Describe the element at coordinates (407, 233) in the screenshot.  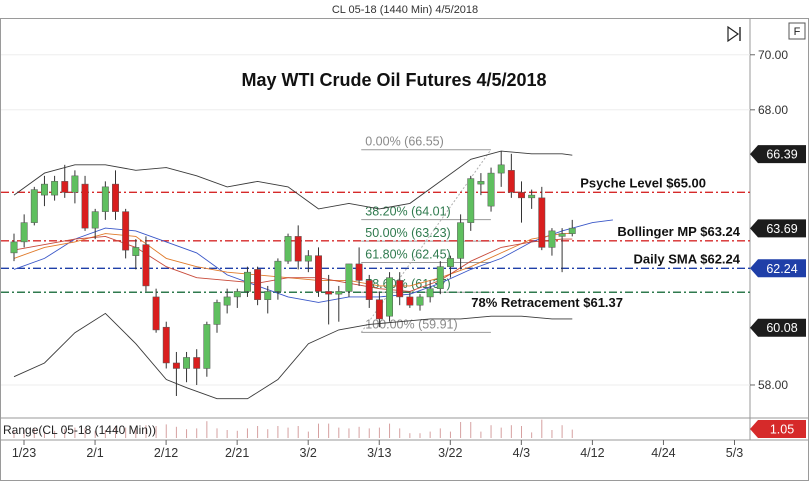
I see `fib-label-2: 50.00% (63.23)` at that location.